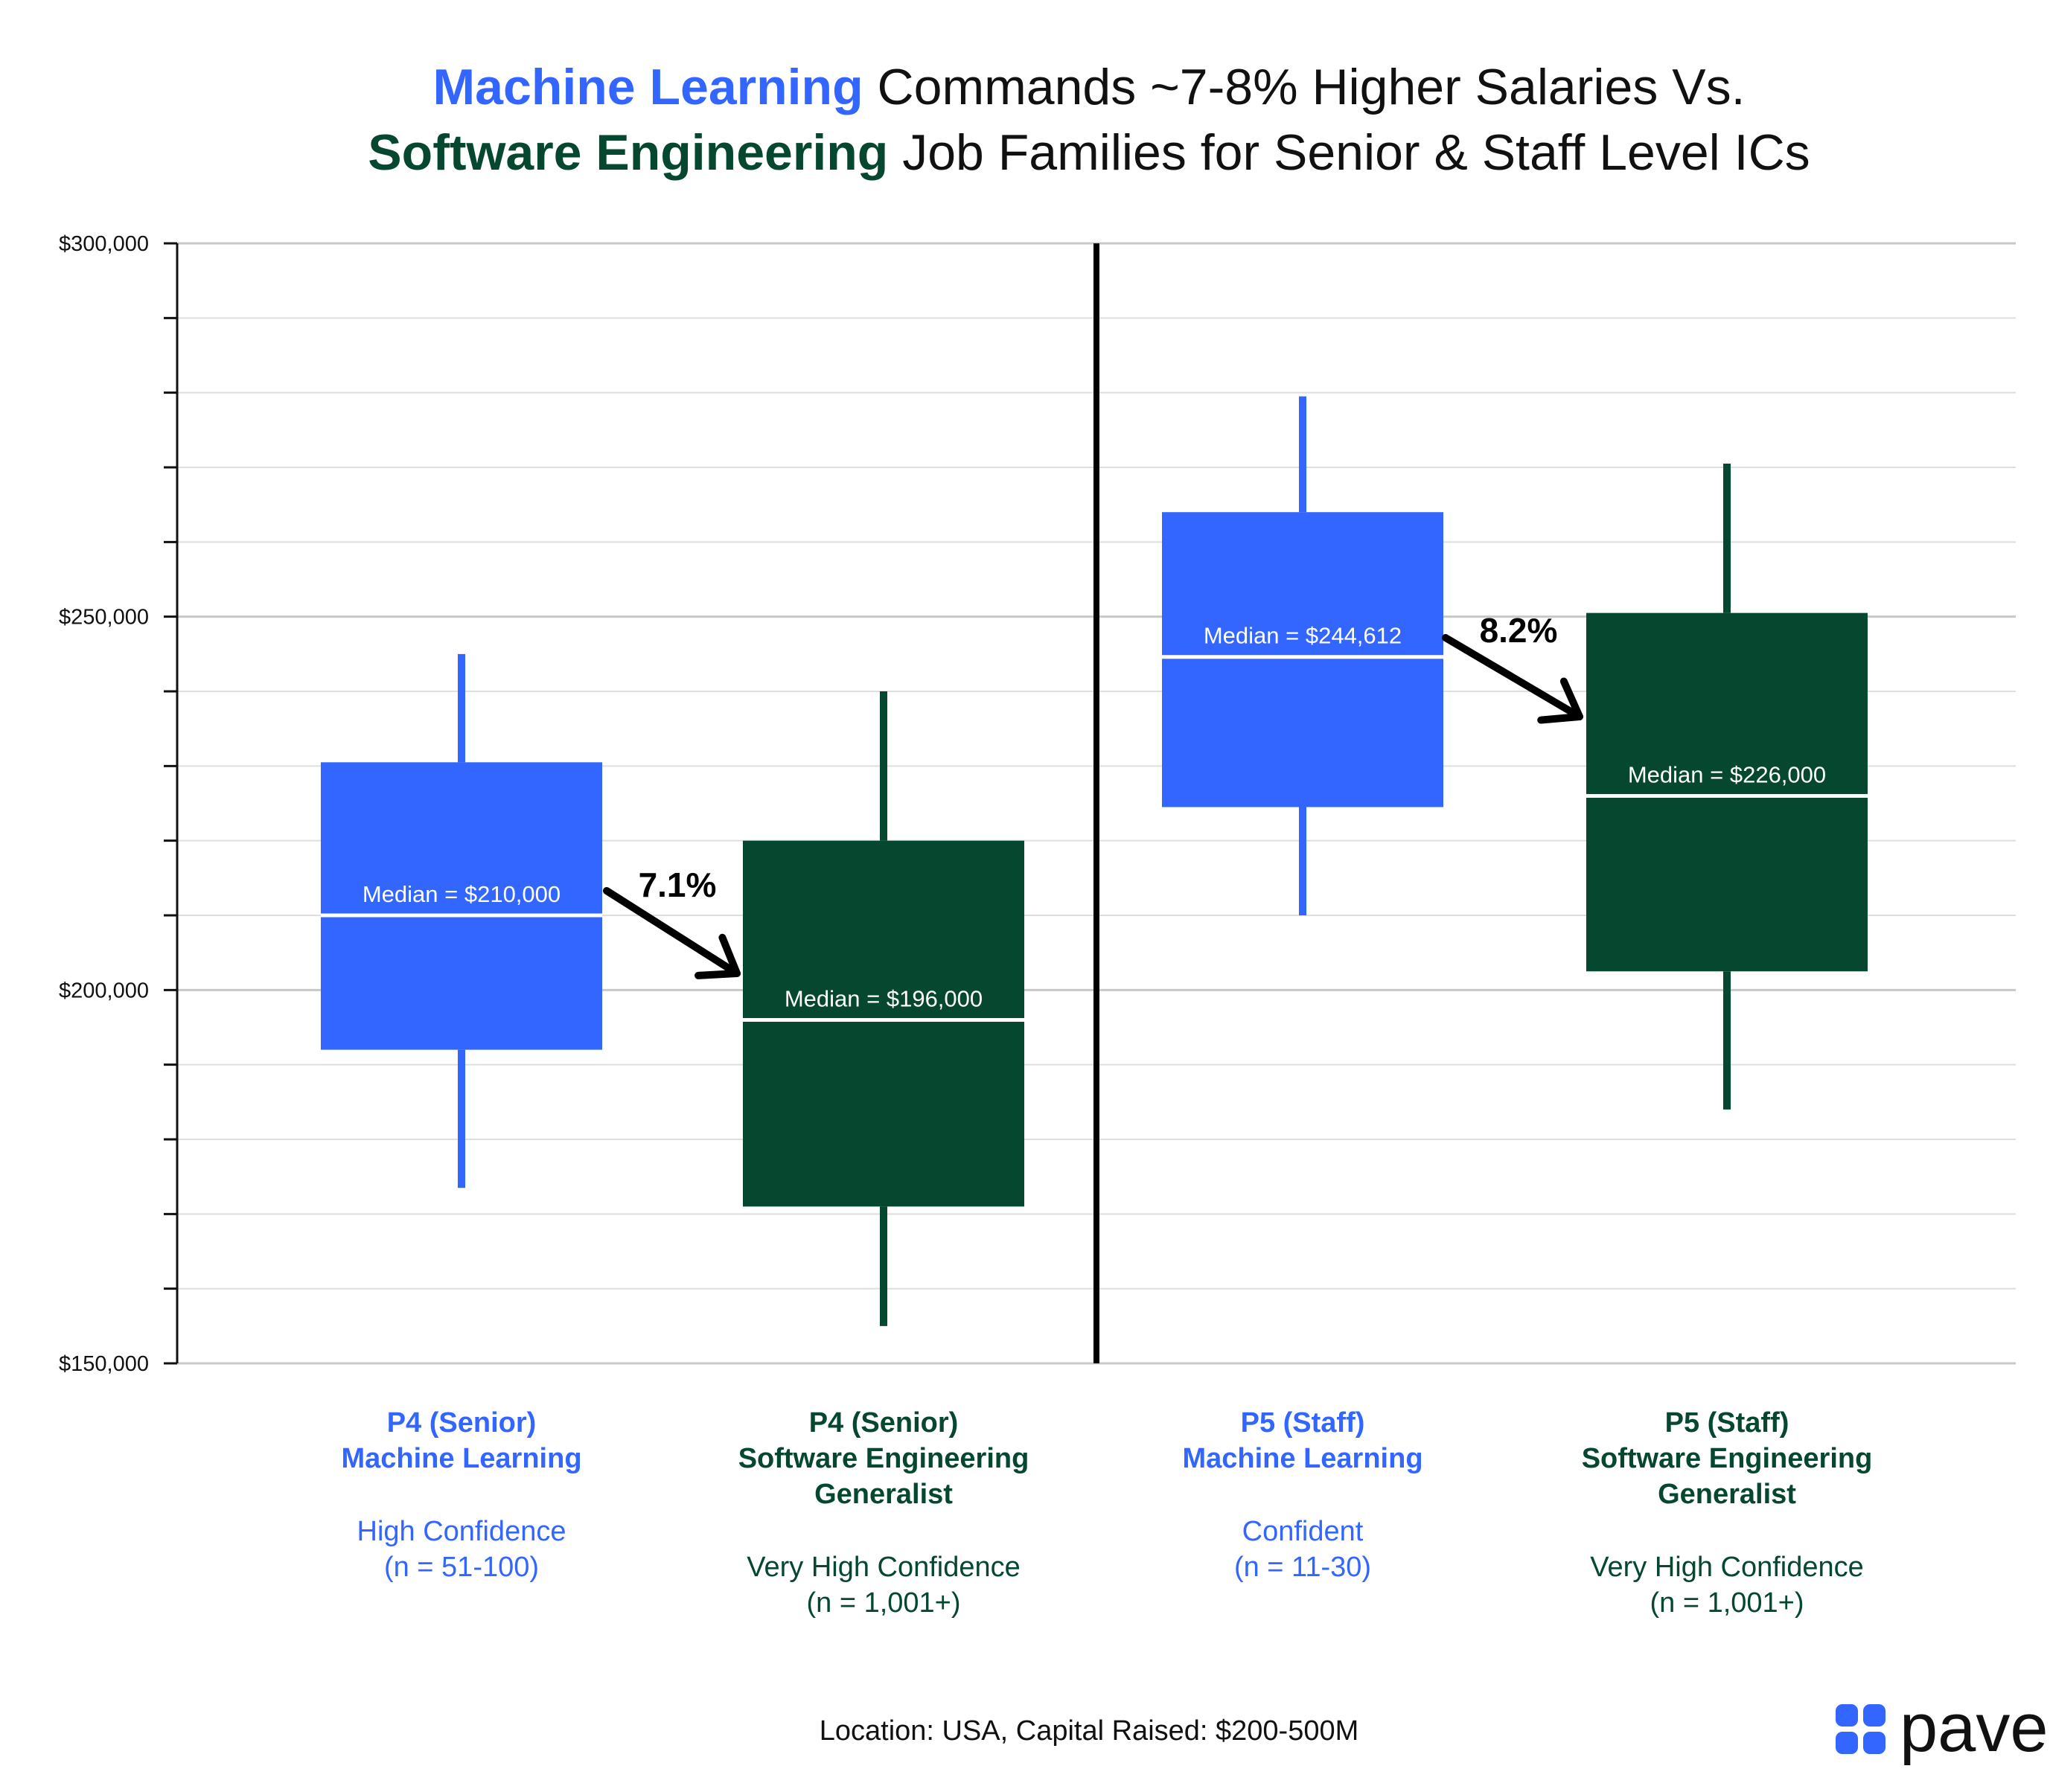 This screenshot has width=2050, height=1792. Describe the element at coordinates (1089, 1731) in the screenshot. I see `footer-note: Location: USA, Capital Raised: $200-500M` at that location.